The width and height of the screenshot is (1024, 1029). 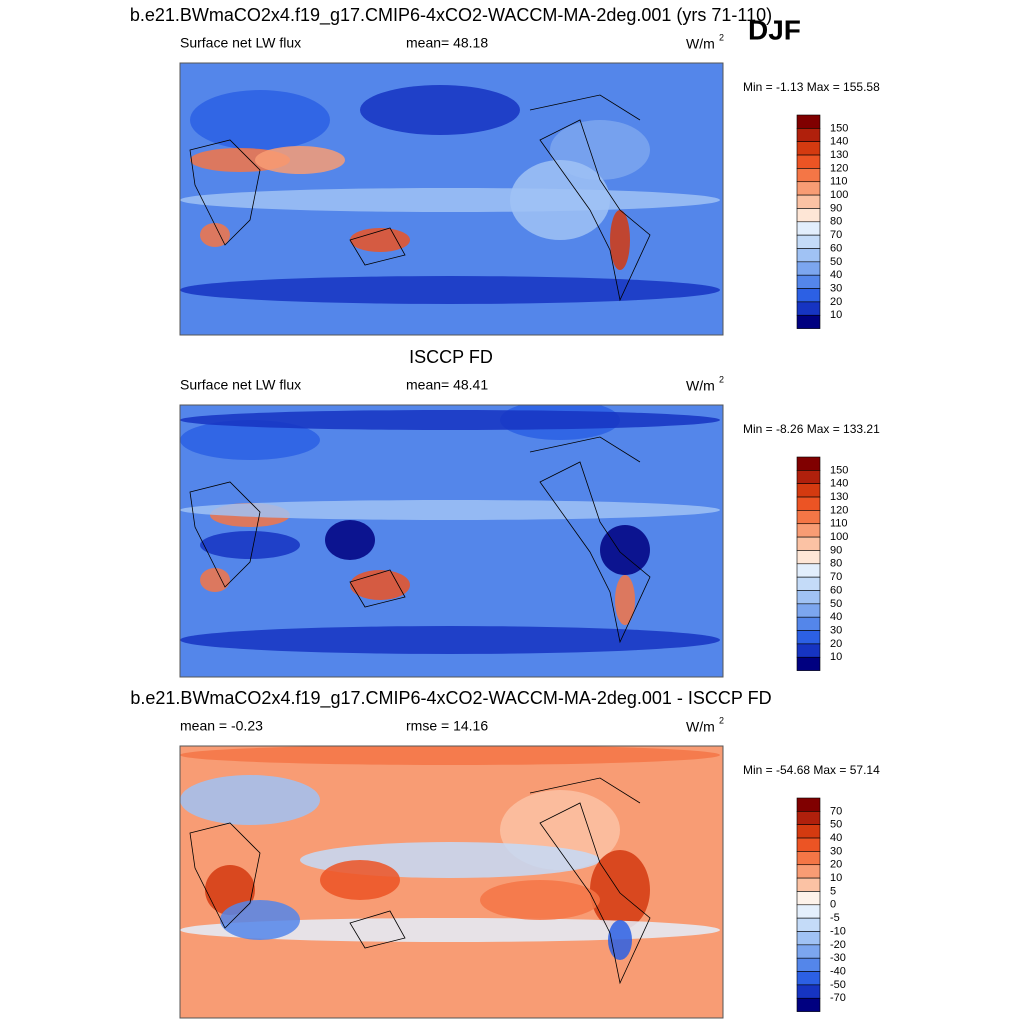 What do you see at coordinates (240, 385) in the screenshot?
I see `left-label: Surface net LW flux` at bounding box center [240, 385].